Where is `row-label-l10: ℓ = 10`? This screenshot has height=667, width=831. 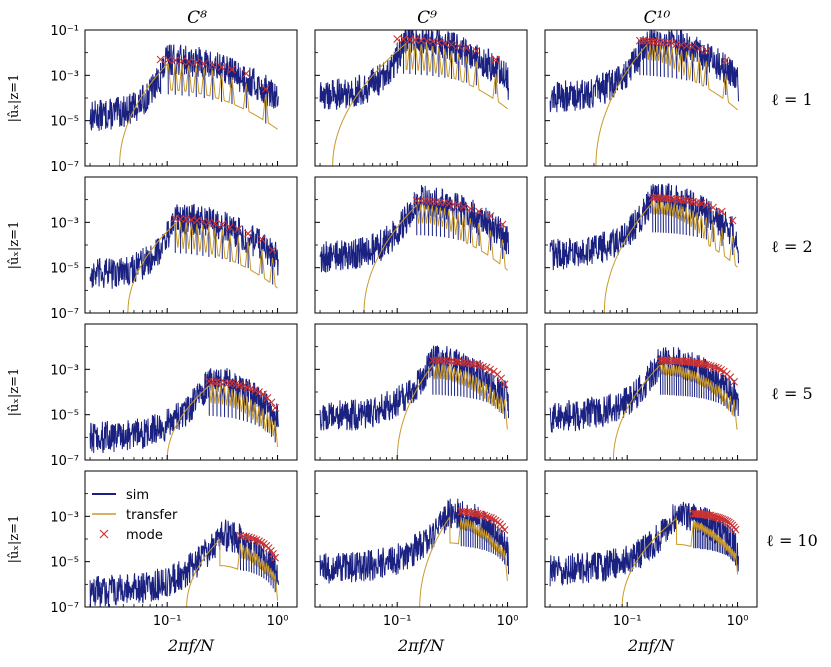 row-label-l10: ℓ = 10 is located at coordinates (792, 540).